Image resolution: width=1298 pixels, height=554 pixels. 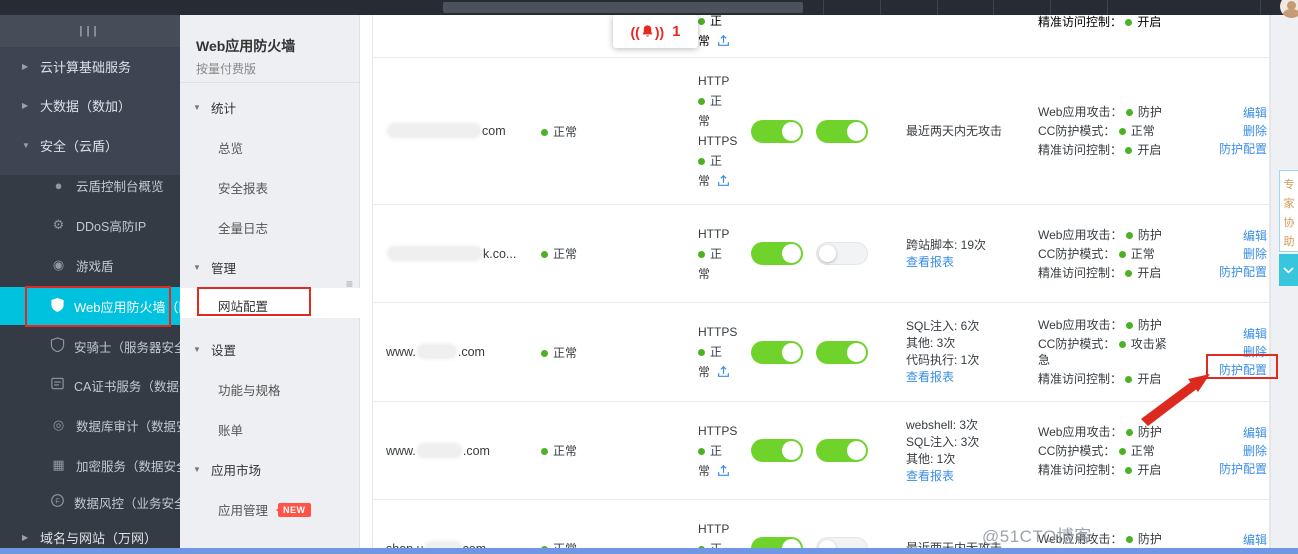 I want to click on bottom-edge-strip, so click(x=649, y=551).